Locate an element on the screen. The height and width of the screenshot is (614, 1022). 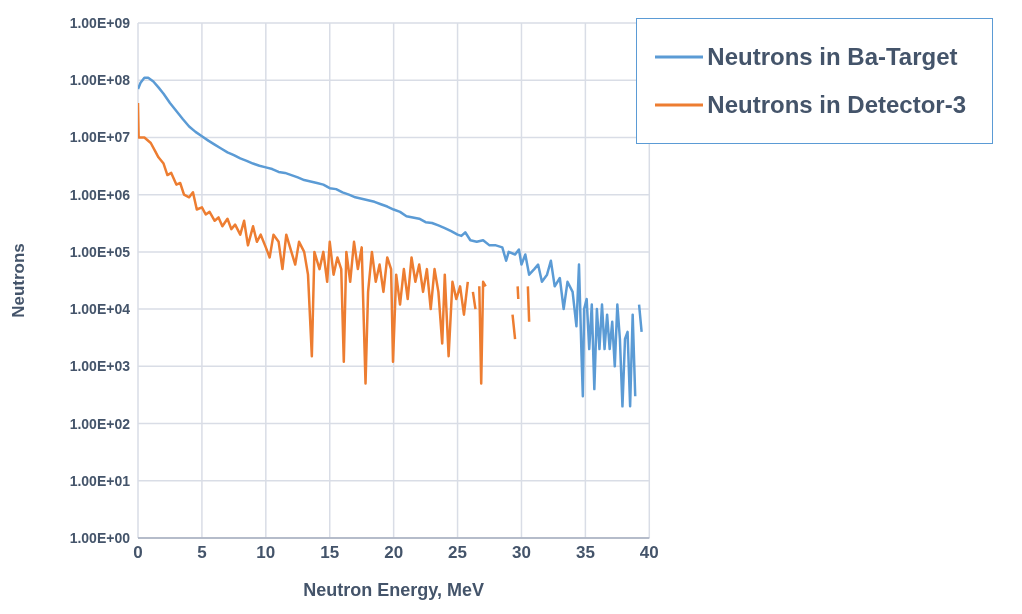
y-axis-title: Neutrons is located at coordinates (19, 280).